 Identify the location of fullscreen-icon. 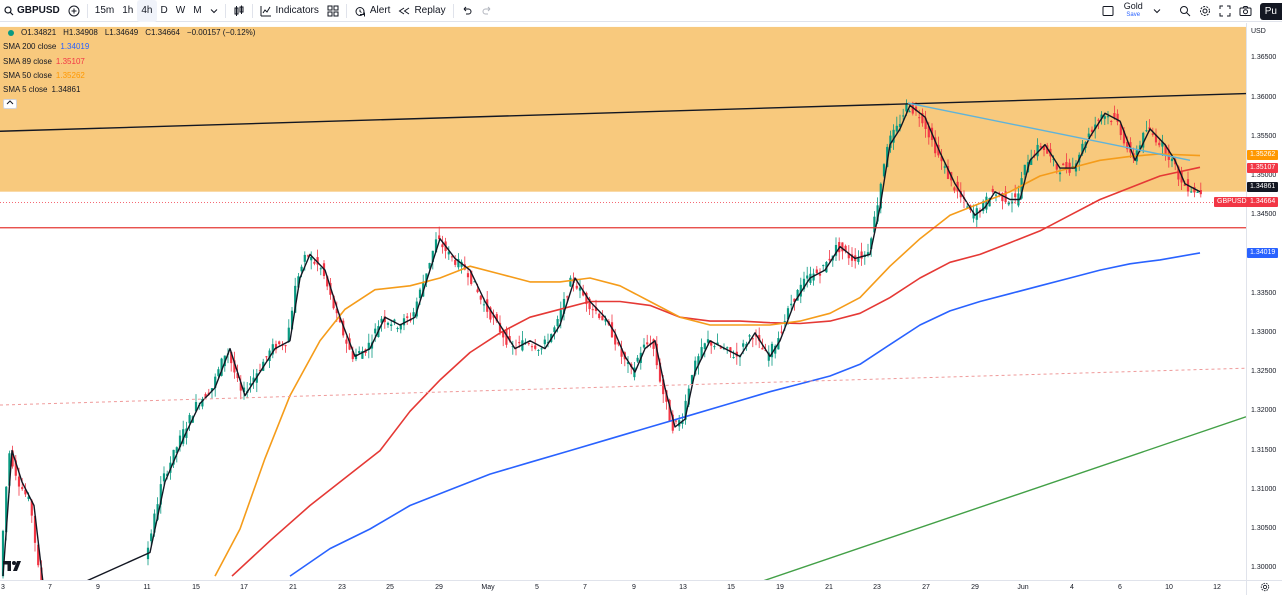
(1225, 11).